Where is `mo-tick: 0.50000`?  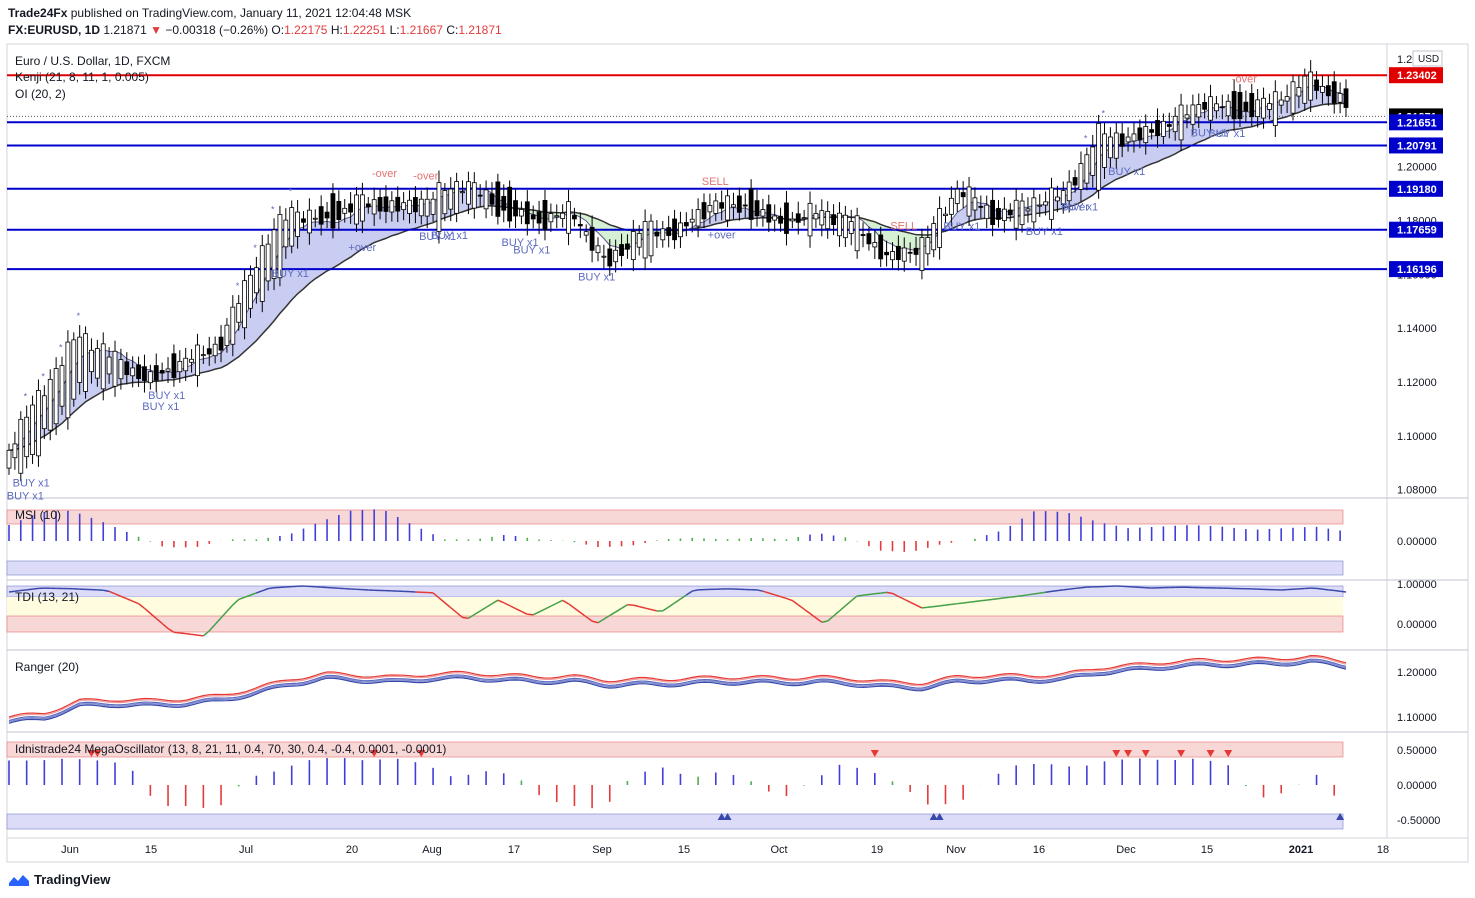
mo-tick: 0.50000 is located at coordinates (1417, 751).